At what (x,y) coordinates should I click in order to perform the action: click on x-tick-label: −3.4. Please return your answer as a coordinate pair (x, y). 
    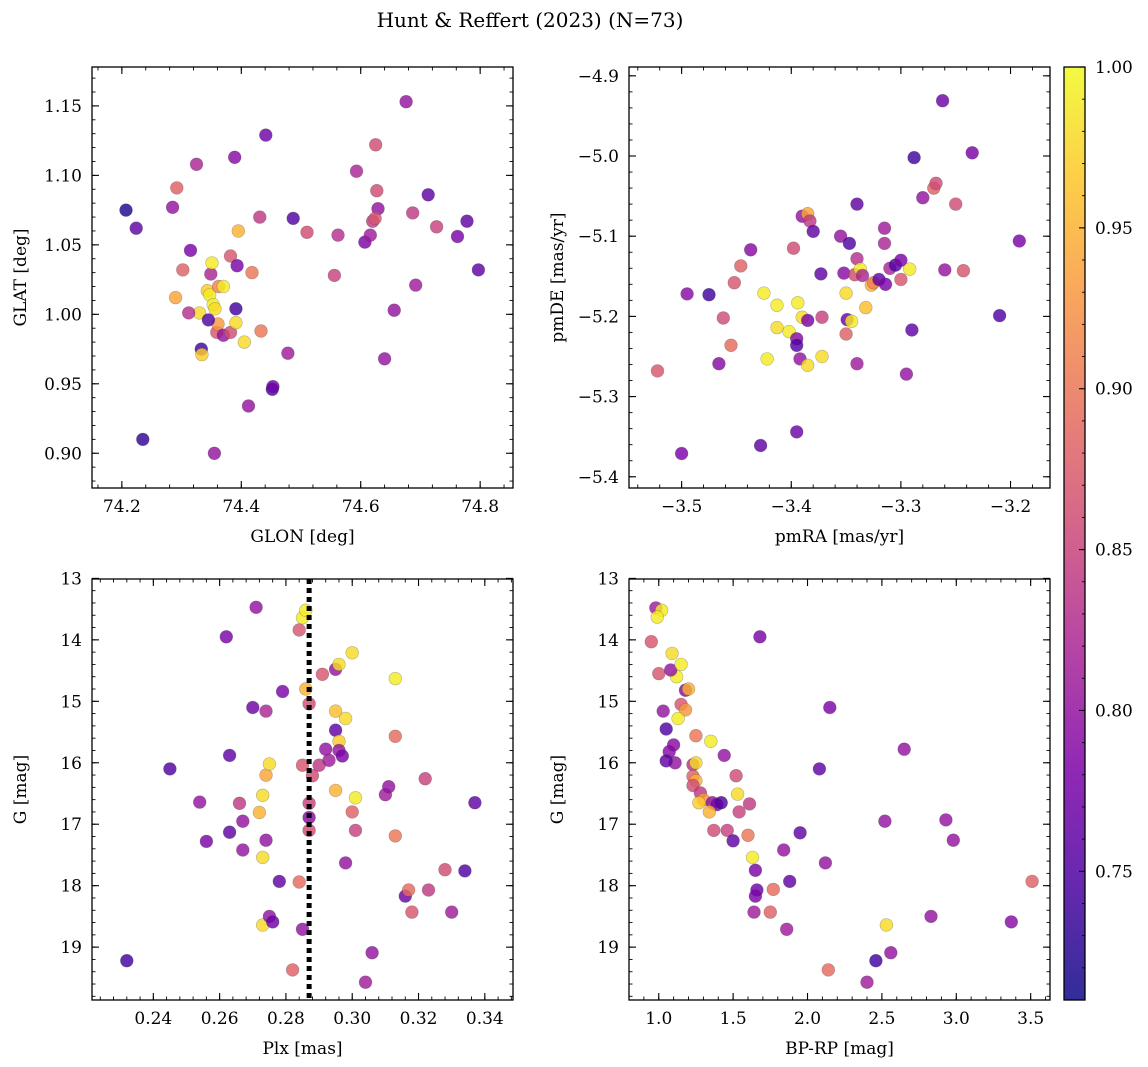
    Looking at the image, I should click on (791, 507).